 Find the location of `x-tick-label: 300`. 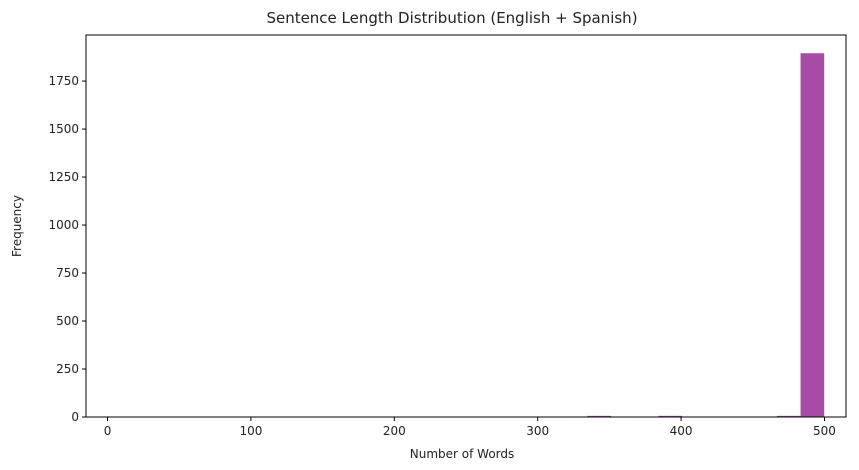

x-tick-label: 300 is located at coordinates (537, 431).